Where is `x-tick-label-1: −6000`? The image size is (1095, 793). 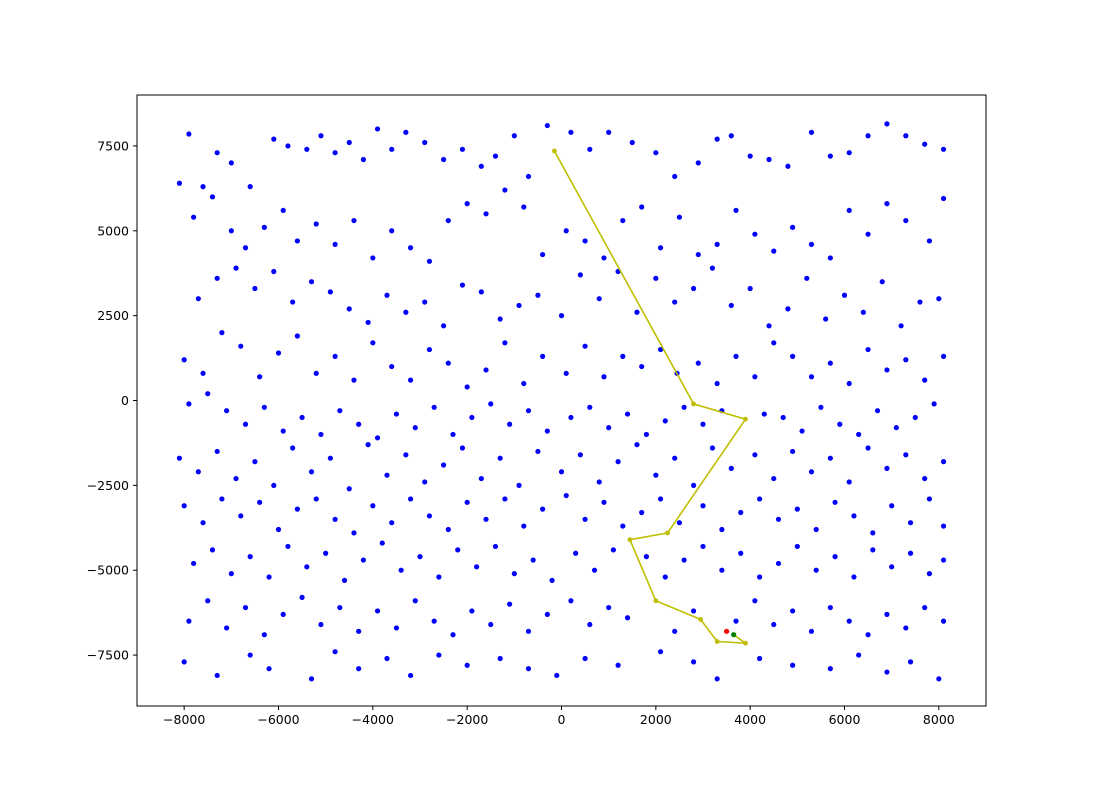 x-tick-label-1: −6000 is located at coordinates (278, 719).